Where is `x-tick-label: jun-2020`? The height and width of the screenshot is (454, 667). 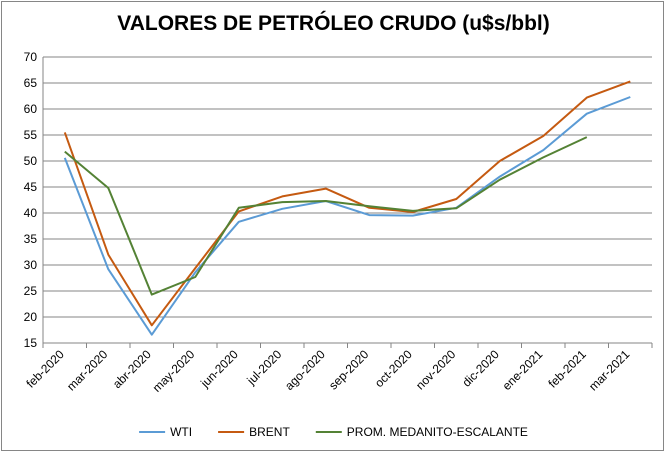 x-tick-label: jun-2020 is located at coordinates (219, 369).